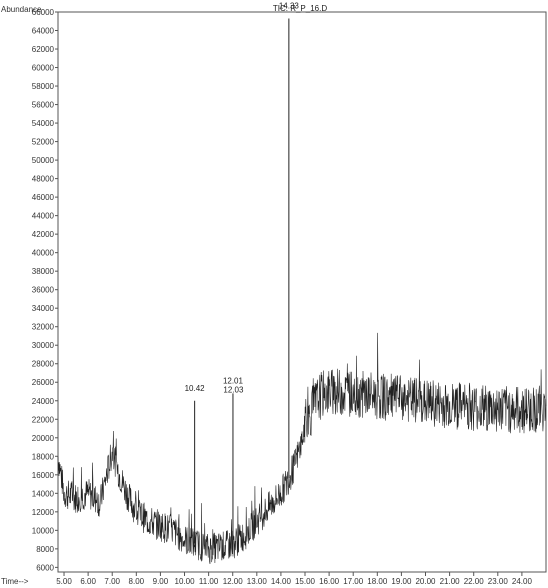  Describe the element at coordinates (43, 234) in the screenshot. I see `y-tick-label: 42000` at that location.